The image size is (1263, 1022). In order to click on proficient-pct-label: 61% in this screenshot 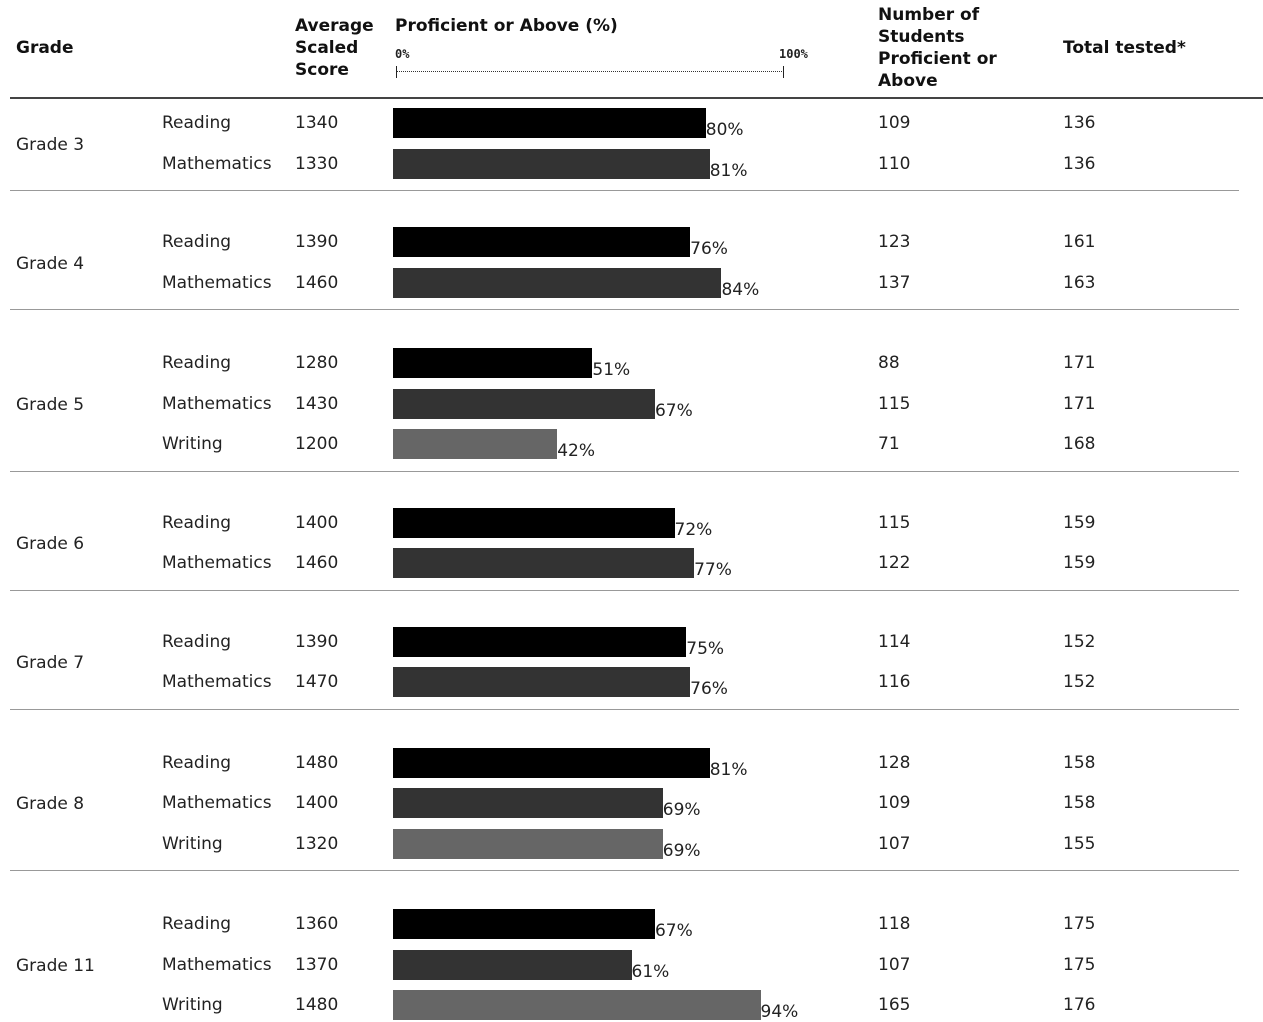, I will do `click(650, 971)`.